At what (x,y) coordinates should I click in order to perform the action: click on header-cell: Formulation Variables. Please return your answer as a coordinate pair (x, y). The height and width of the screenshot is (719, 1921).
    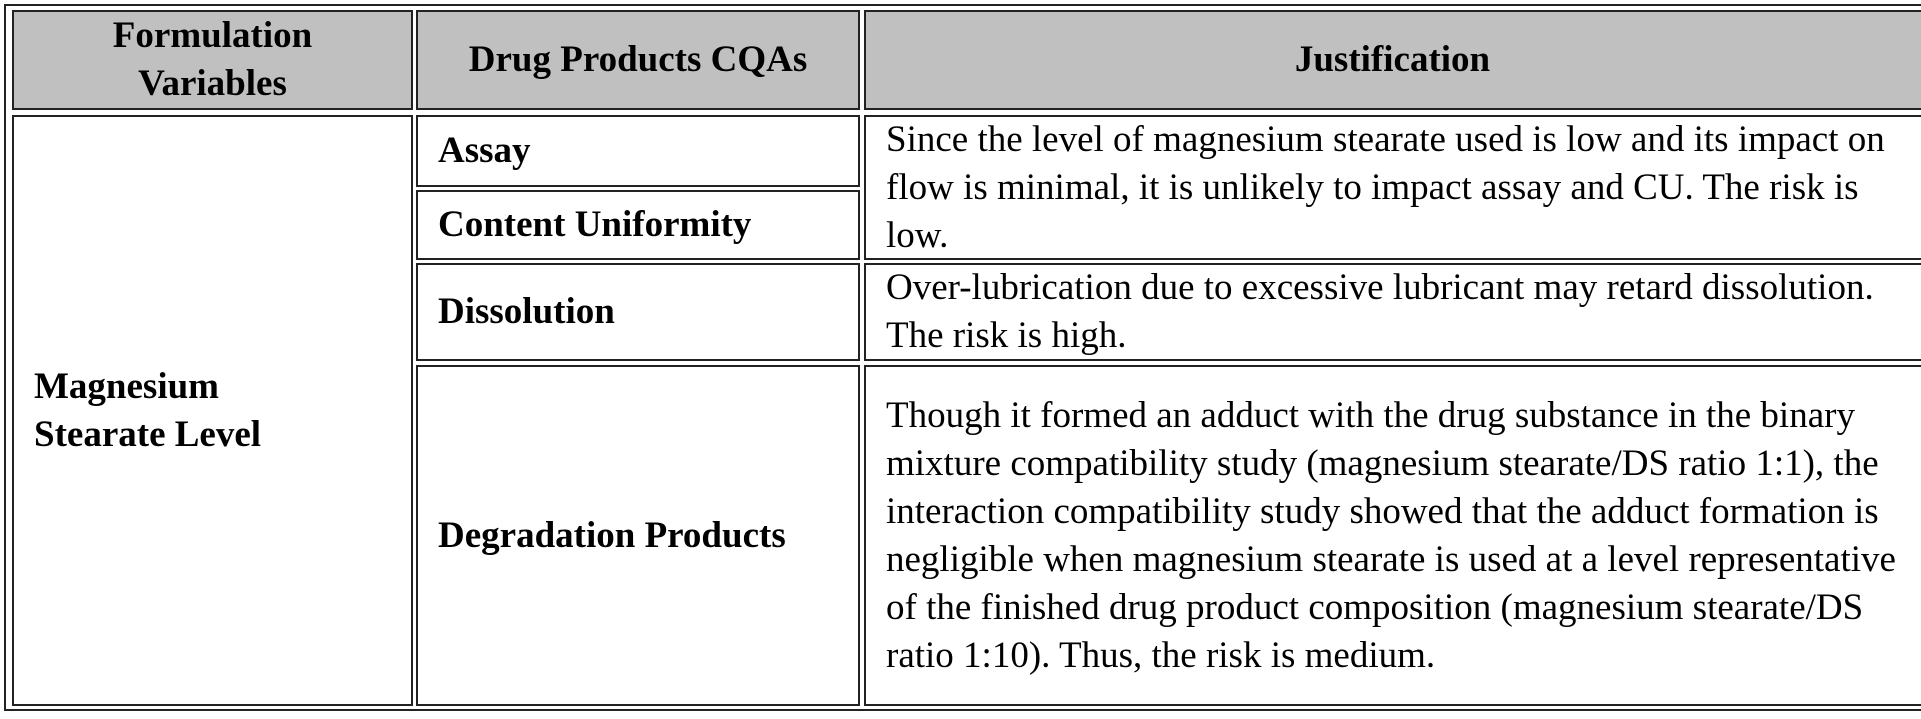
    Looking at the image, I should click on (212, 60).